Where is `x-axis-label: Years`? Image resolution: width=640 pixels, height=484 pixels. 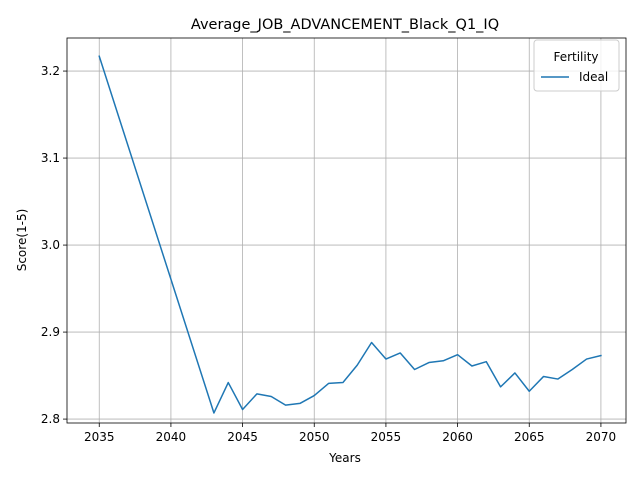
x-axis-label: Years is located at coordinates (344, 458).